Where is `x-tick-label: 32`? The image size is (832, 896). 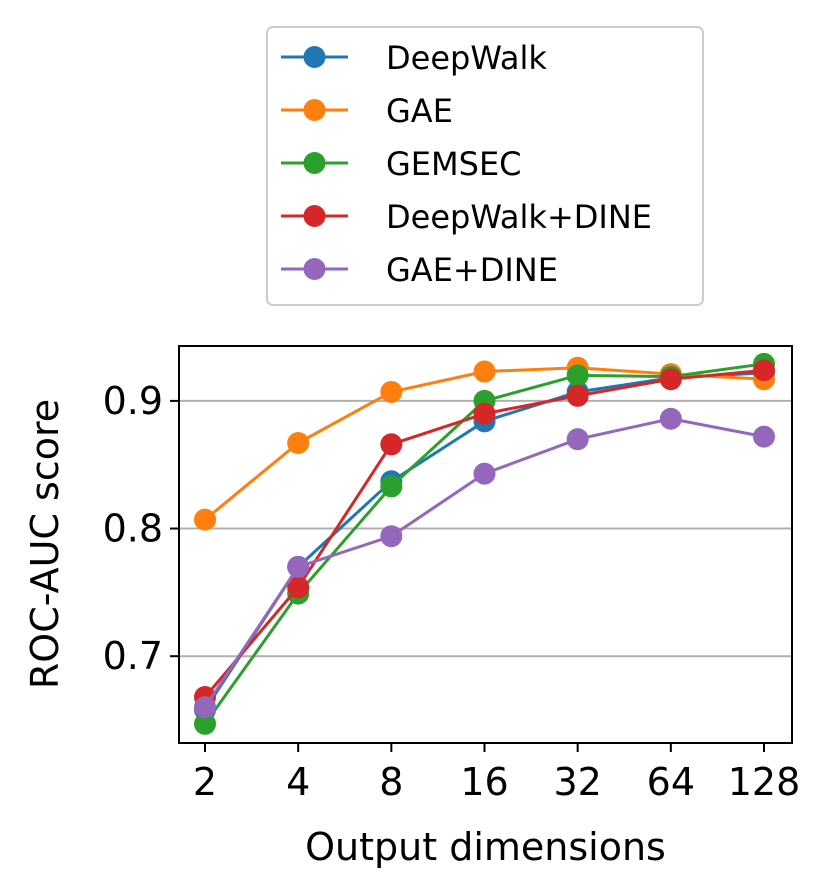
x-tick-label: 32 is located at coordinates (577, 782).